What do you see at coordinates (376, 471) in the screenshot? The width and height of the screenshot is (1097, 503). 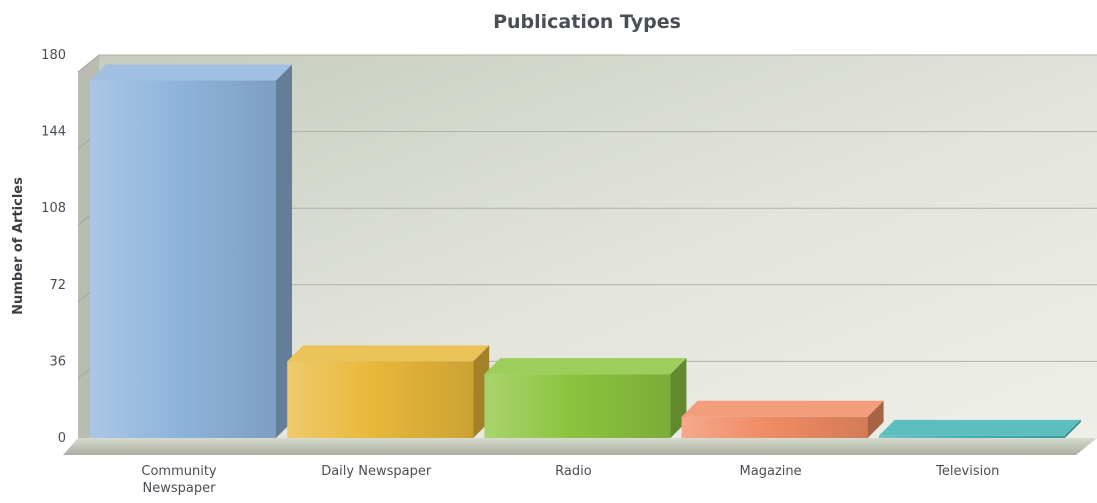 I see `x-category-label: Daily Newspaper` at bounding box center [376, 471].